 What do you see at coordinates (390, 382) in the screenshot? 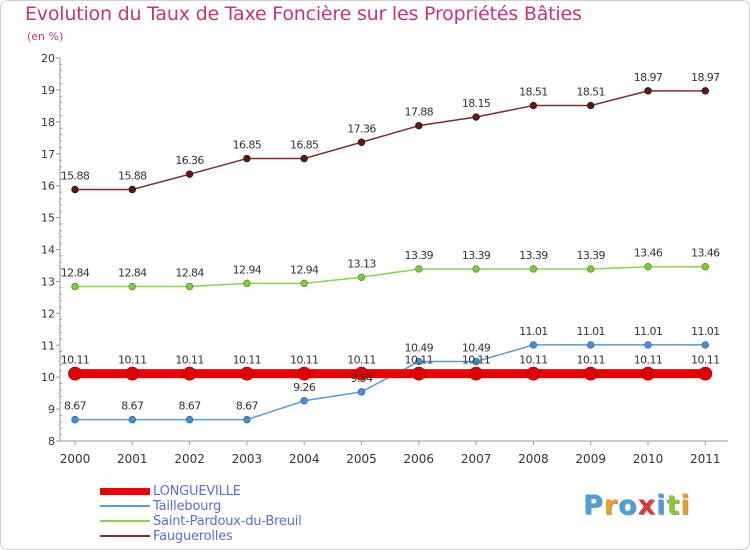
I see `series-line-taillebourg` at bounding box center [390, 382].